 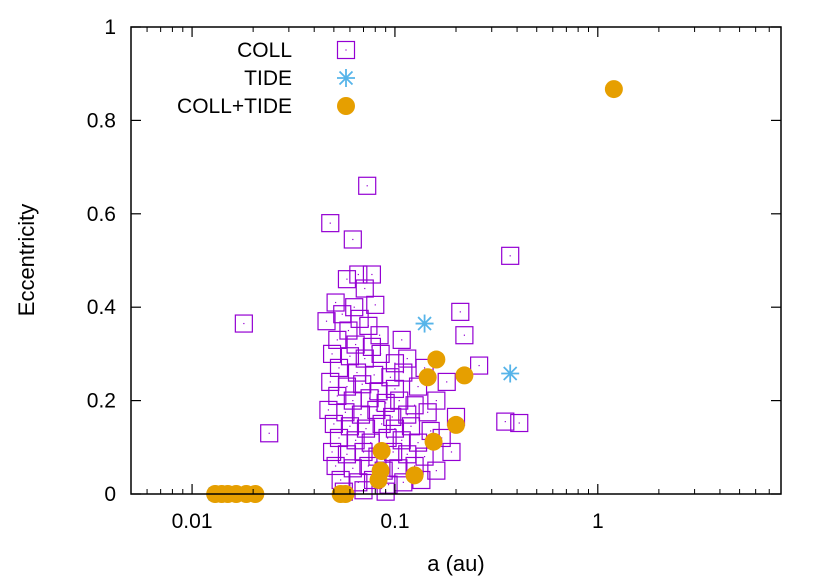 I want to click on y-tick-label: 1, so click(x=110, y=27).